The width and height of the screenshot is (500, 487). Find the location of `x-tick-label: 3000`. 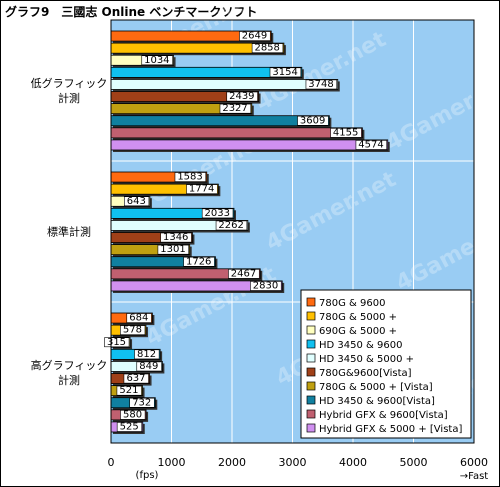

x-tick-label: 3000 is located at coordinates (293, 462).